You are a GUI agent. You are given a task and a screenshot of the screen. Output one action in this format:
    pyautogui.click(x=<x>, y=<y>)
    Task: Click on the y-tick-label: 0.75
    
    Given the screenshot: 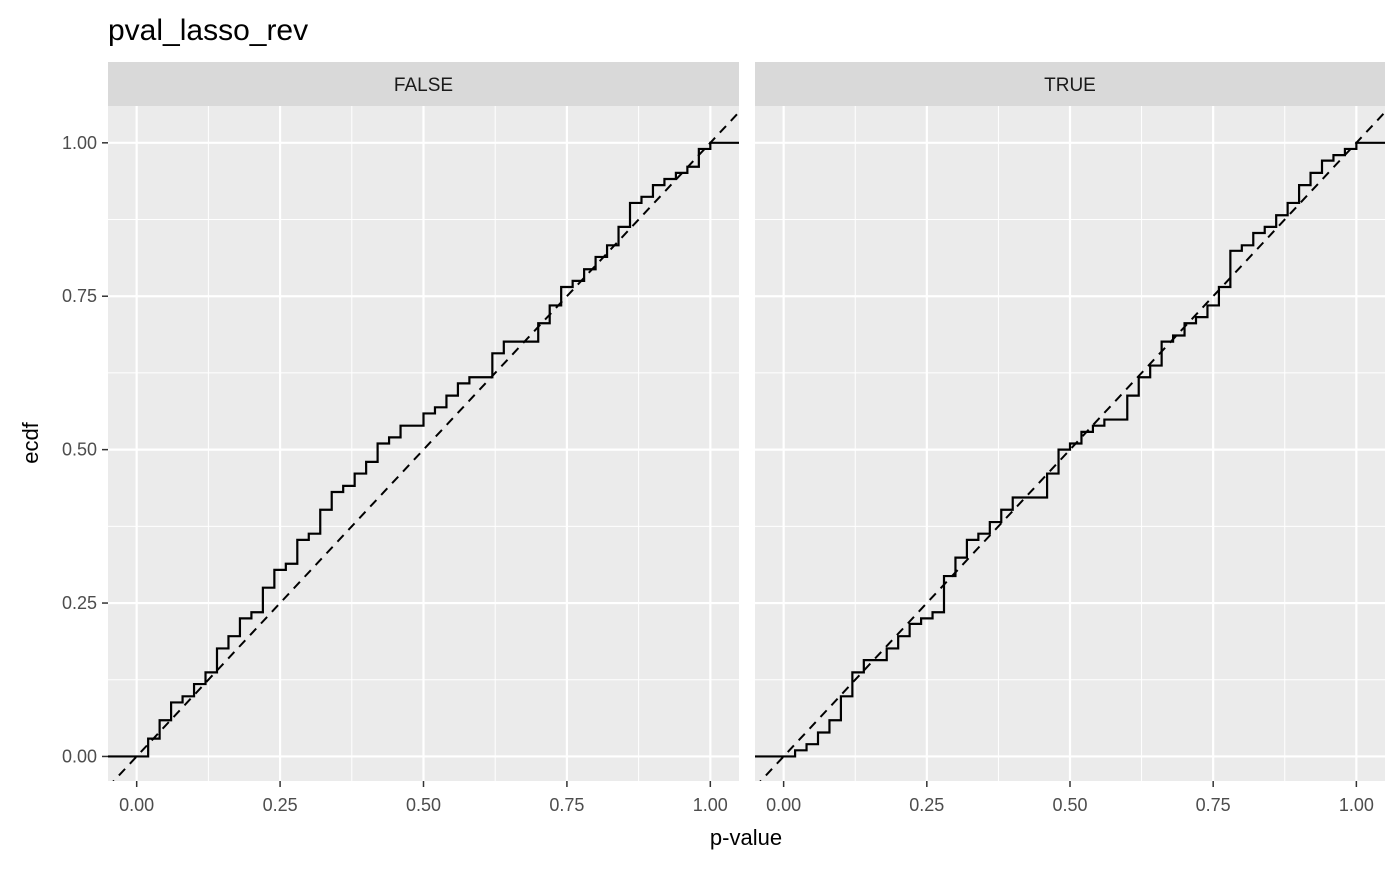 What is the action you would take?
    pyautogui.click(x=79, y=296)
    